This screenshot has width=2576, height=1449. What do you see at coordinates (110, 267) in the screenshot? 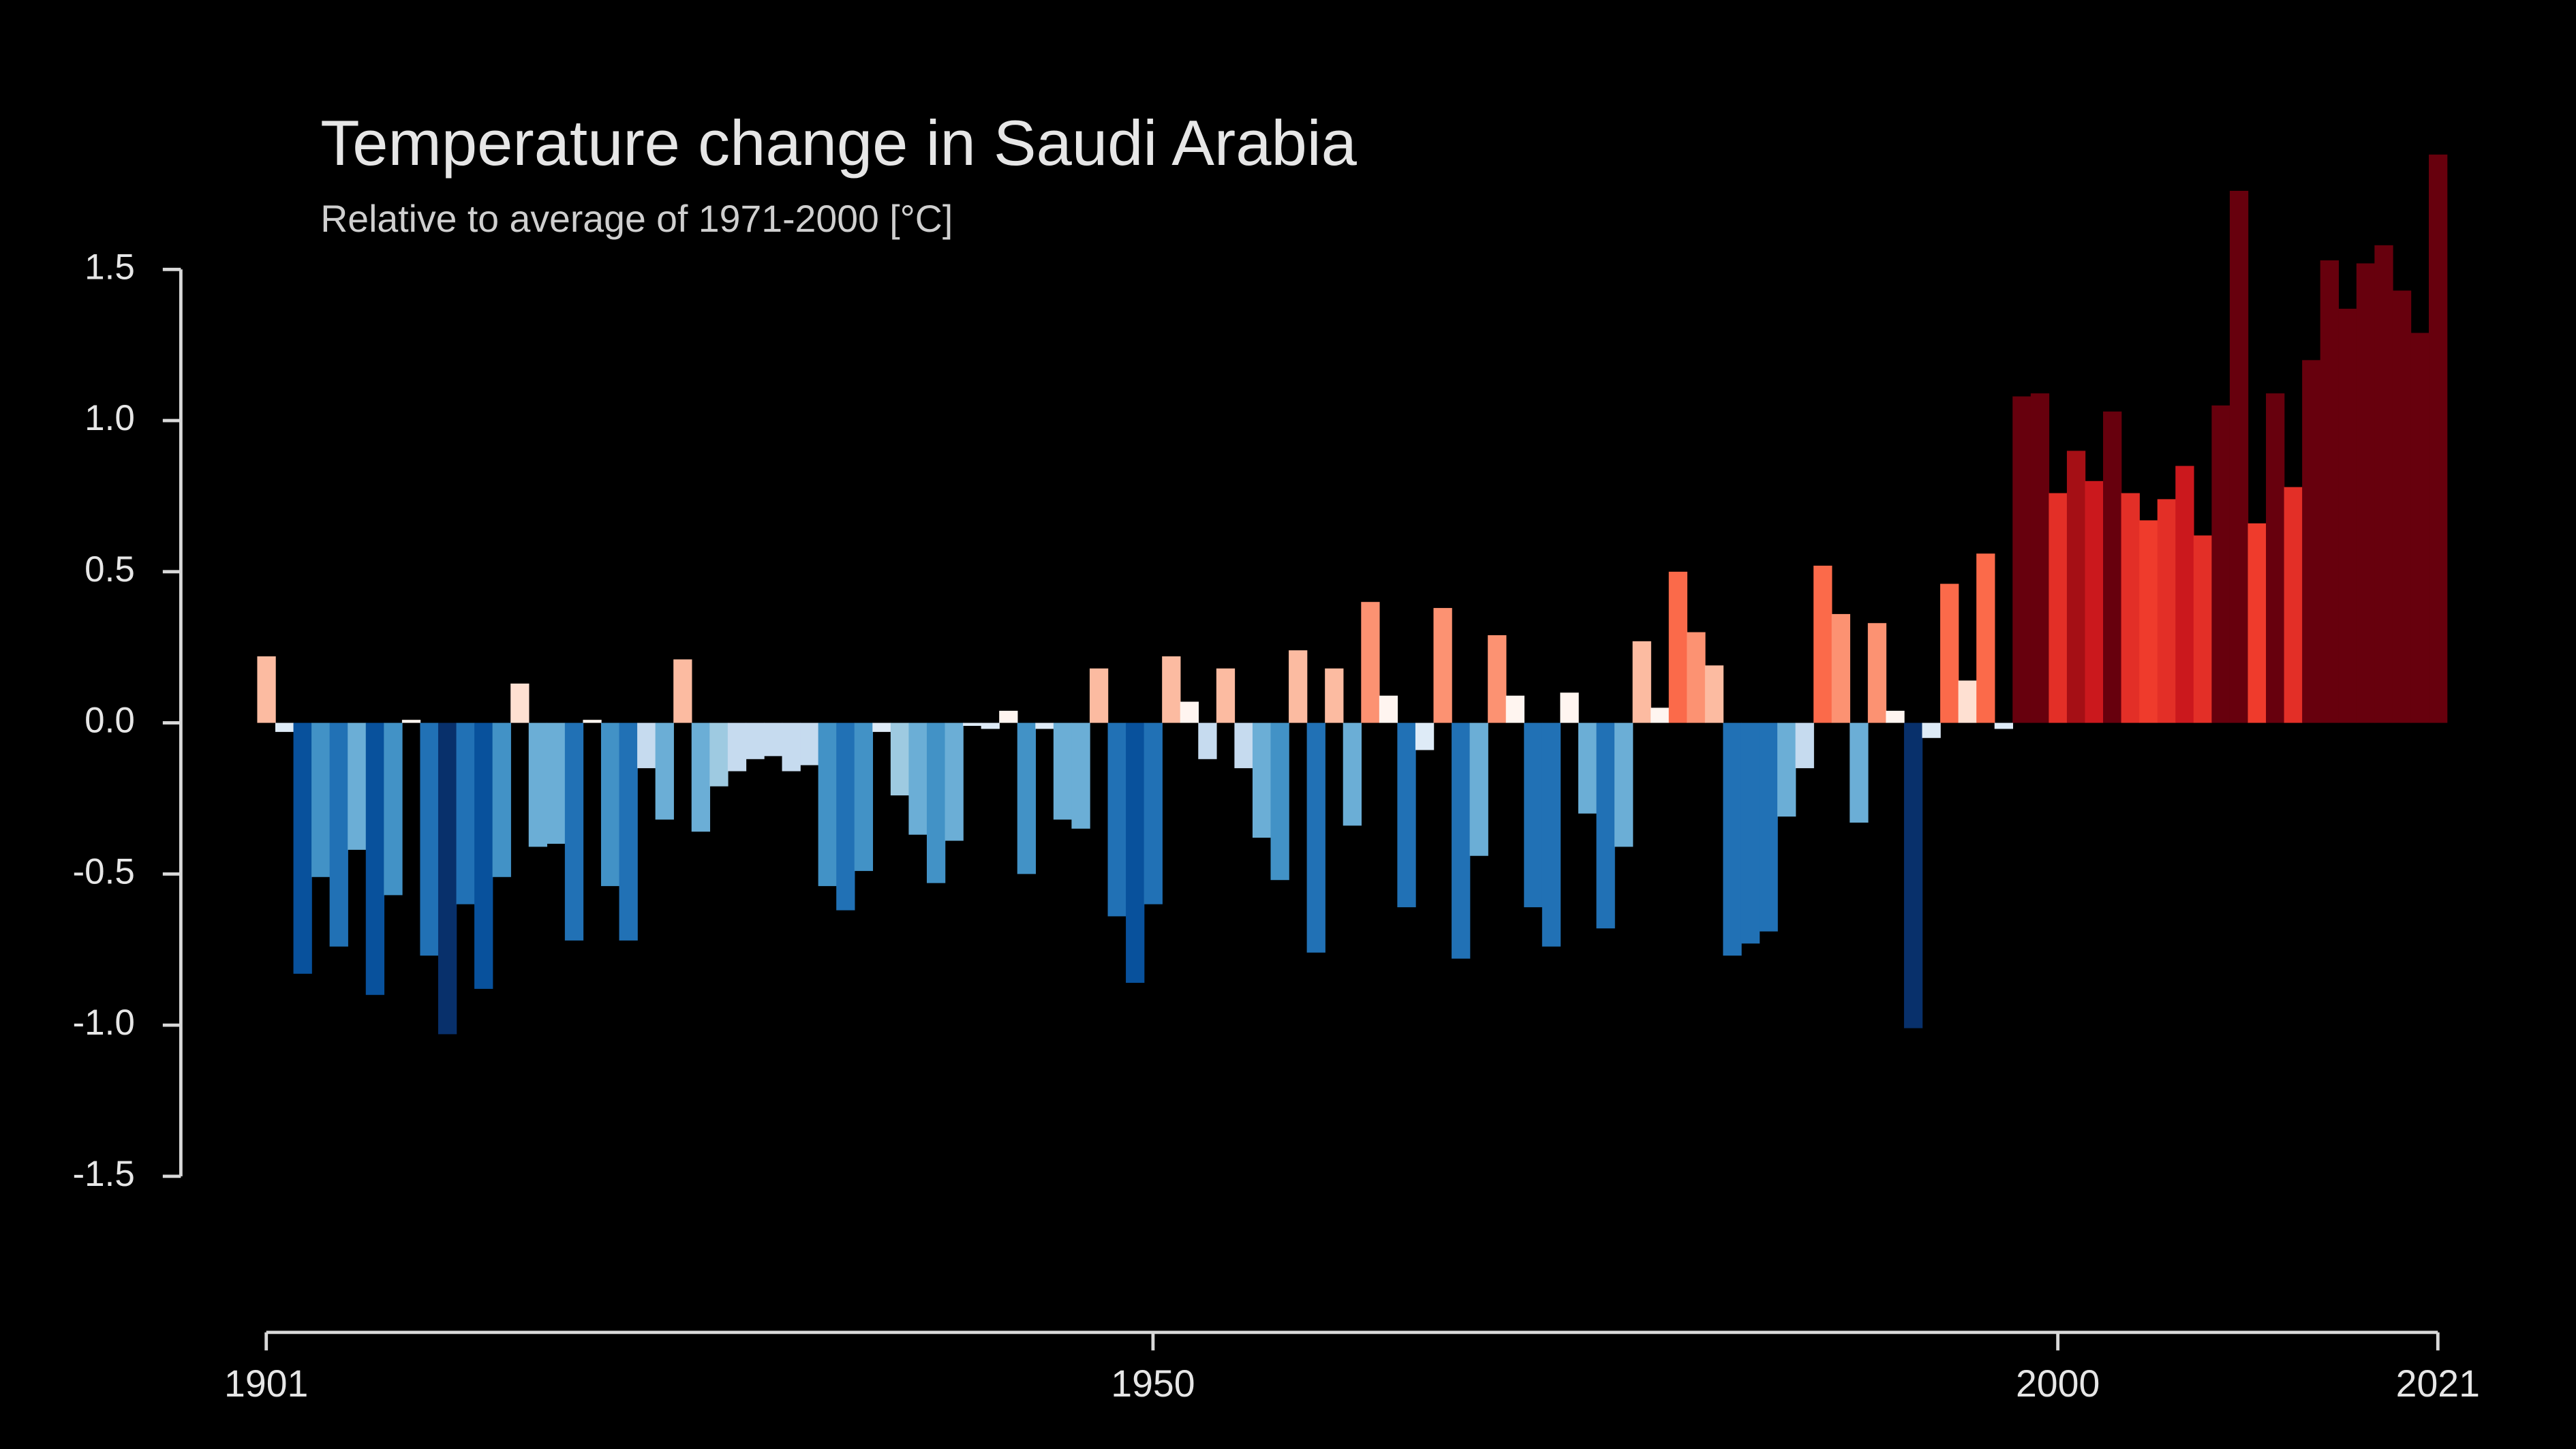
I see `y-tick-label: 1.5` at bounding box center [110, 267].